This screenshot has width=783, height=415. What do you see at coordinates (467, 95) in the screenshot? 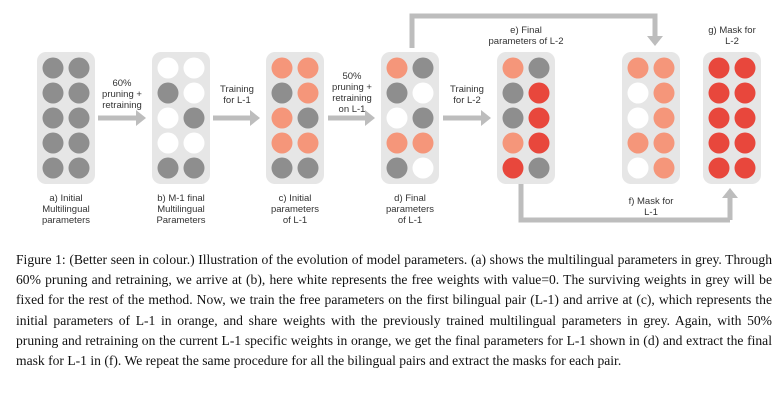
I see `transition-label-d-e: Training for L-2` at bounding box center [467, 95].